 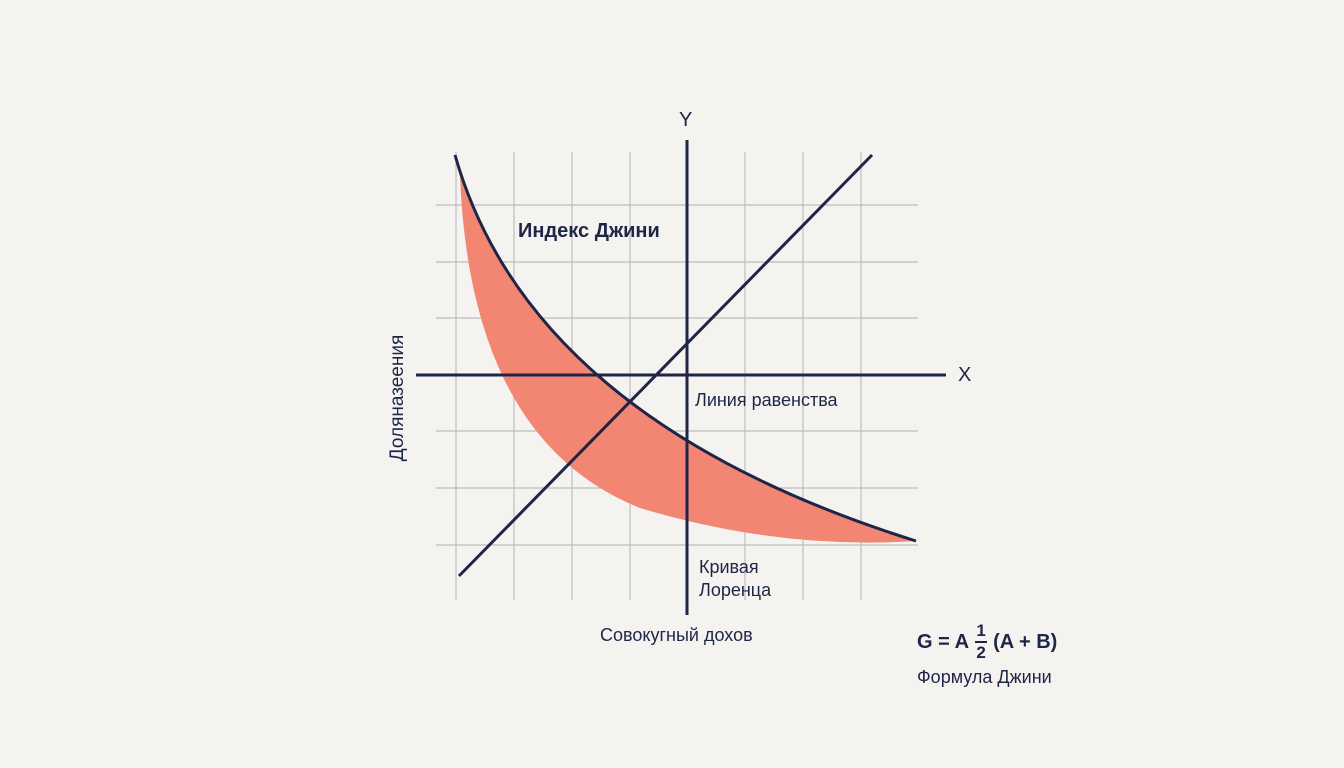 I want to click on lorenz-label-line2: Лоренца, so click(x=735, y=590).